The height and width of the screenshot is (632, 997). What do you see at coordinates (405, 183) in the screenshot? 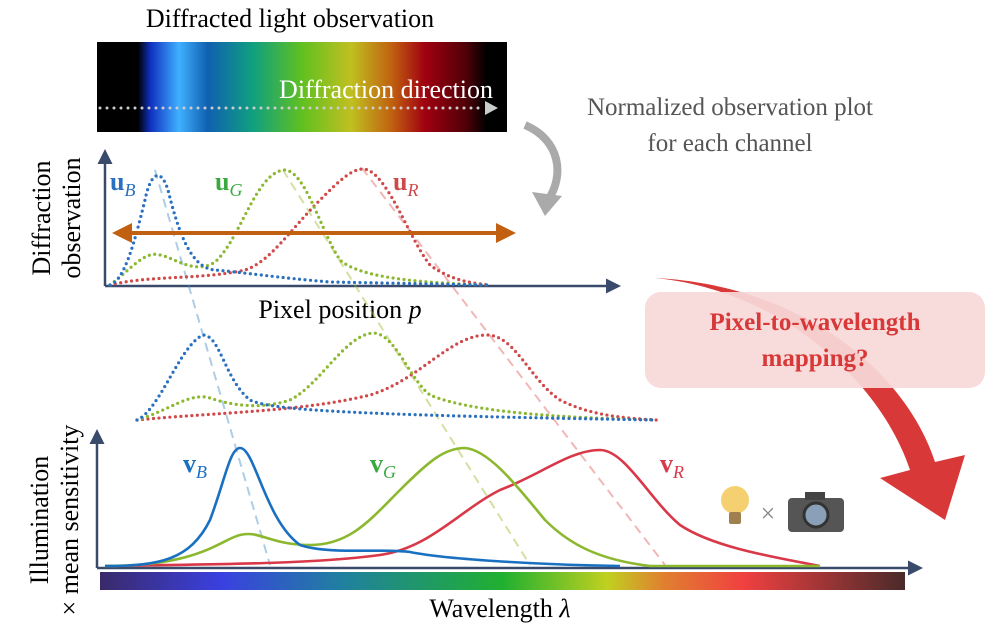
I see `curve-label: uR` at bounding box center [405, 183].